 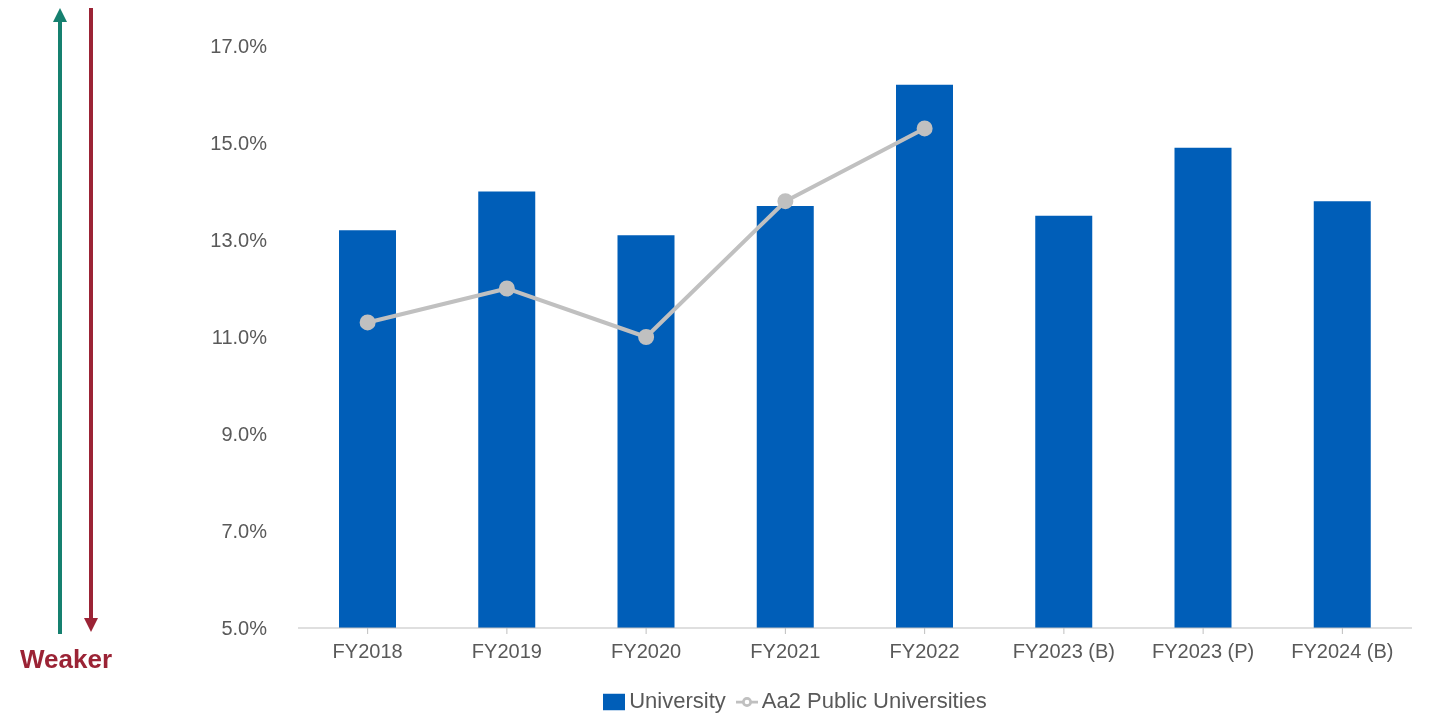 What do you see at coordinates (244, 628) in the screenshot?
I see `y-tick-label: 5.0%` at bounding box center [244, 628].